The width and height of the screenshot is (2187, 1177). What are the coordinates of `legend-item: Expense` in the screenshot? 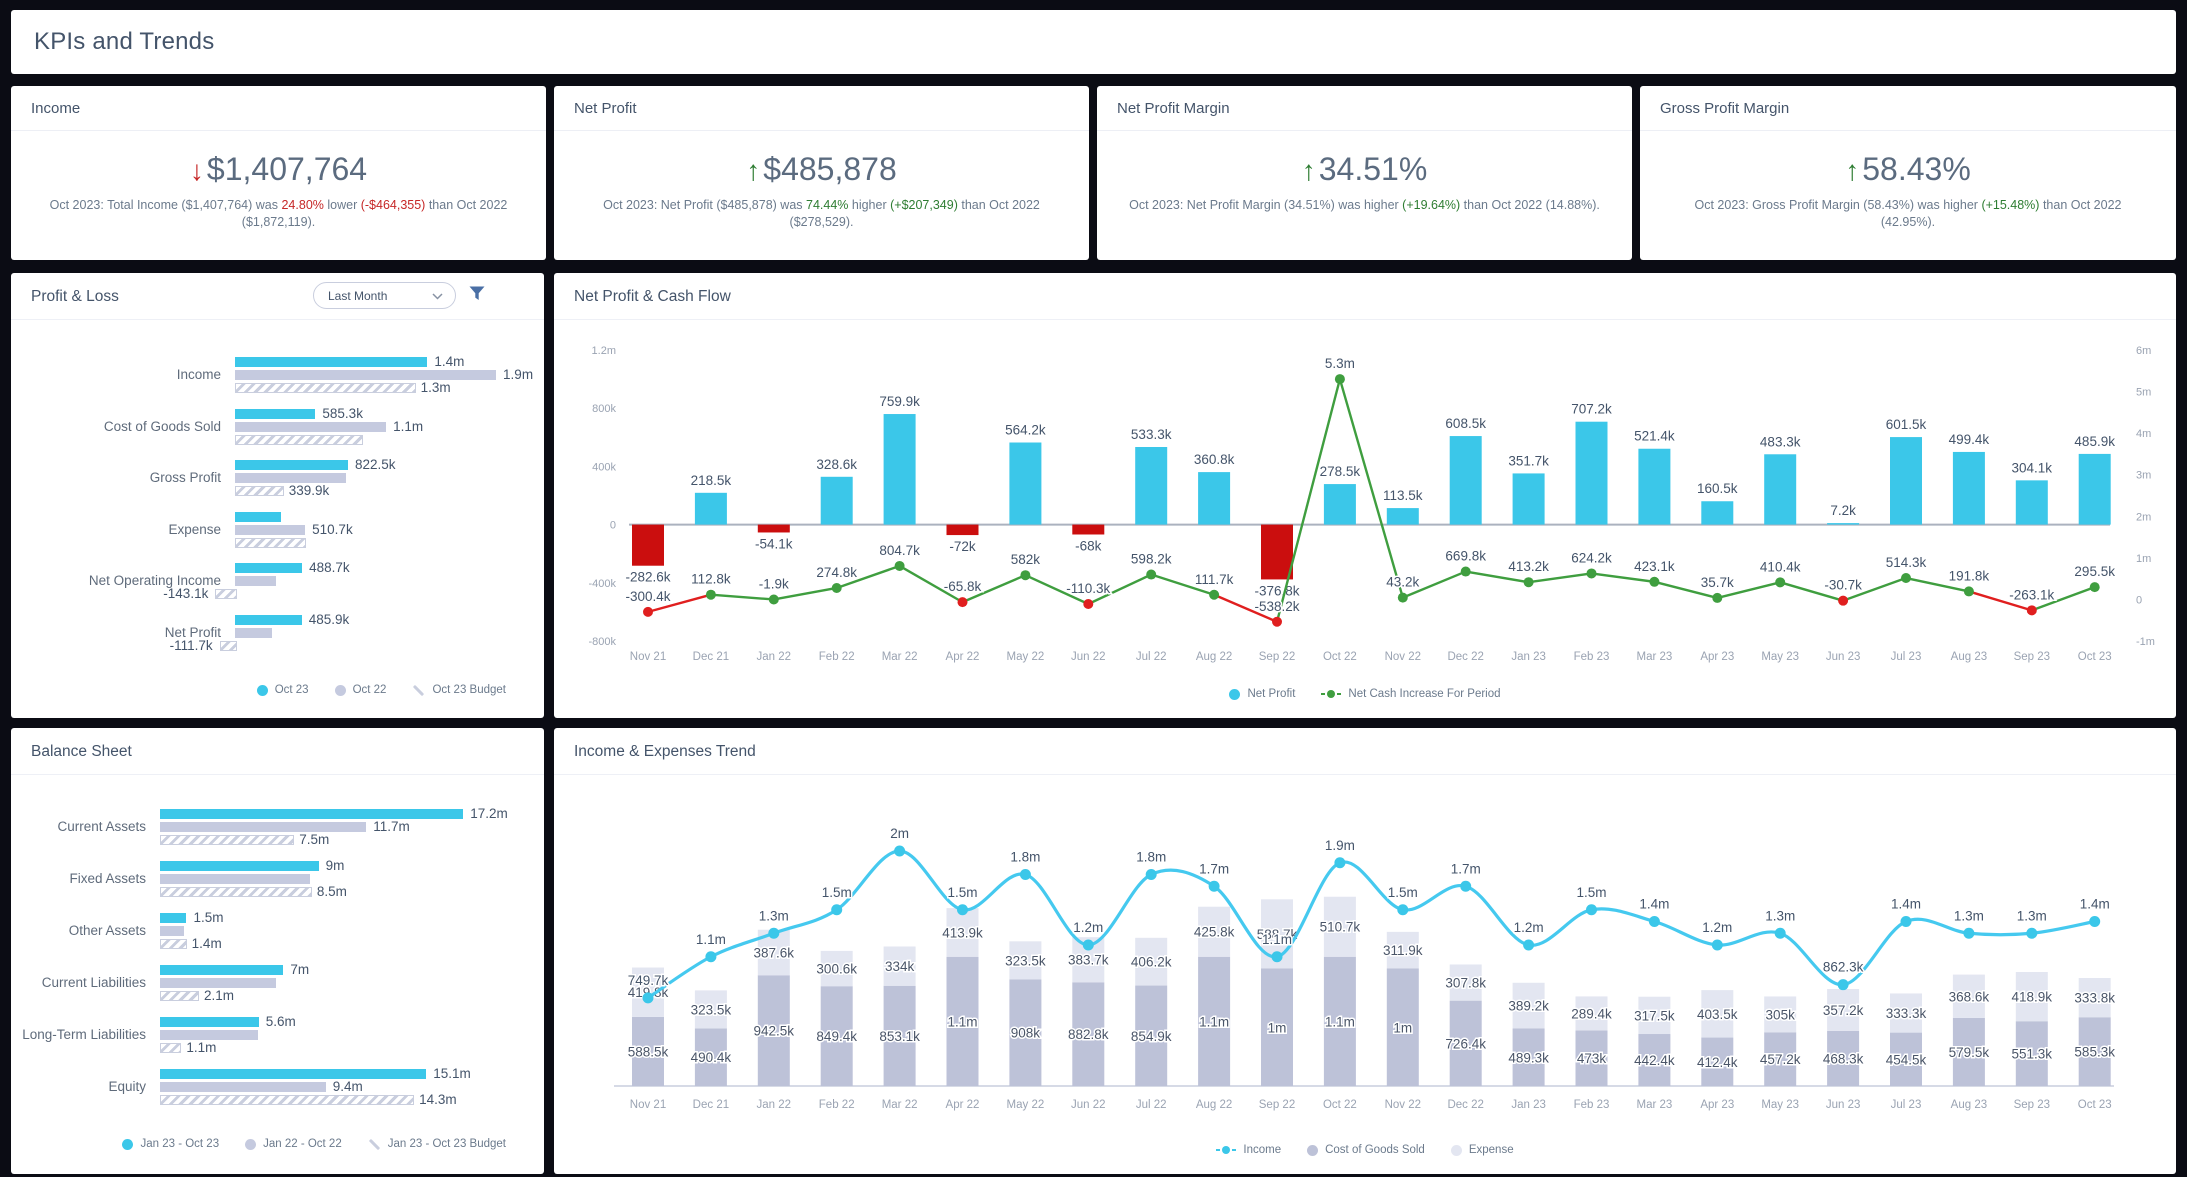 It's located at (1482, 1150).